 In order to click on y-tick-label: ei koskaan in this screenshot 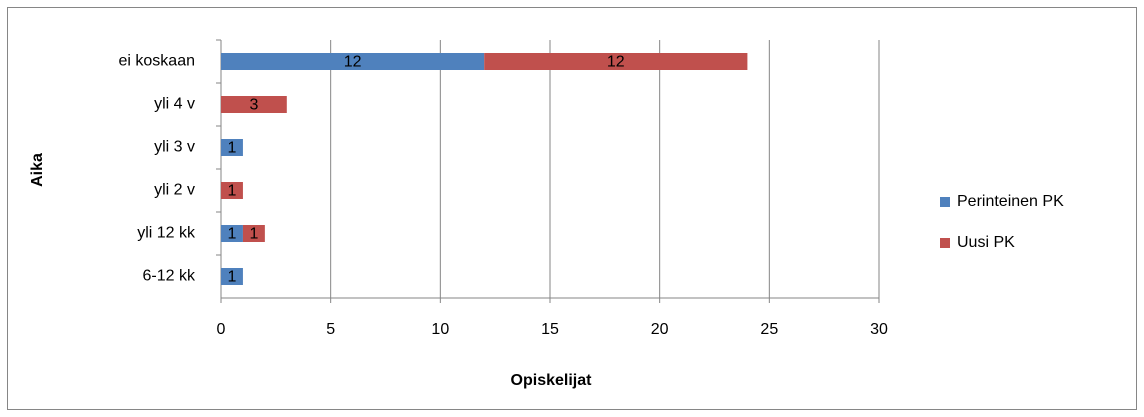, I will do `click(157, 61)`.